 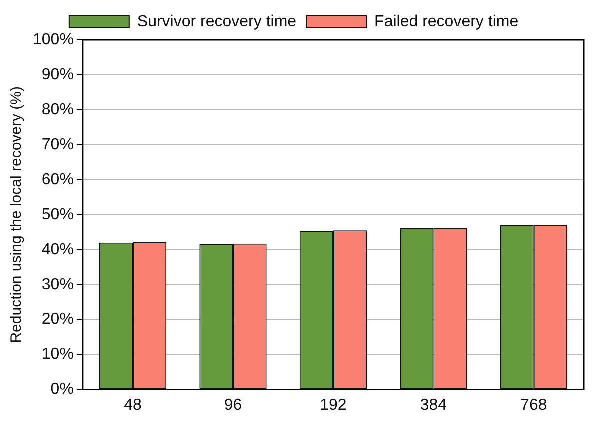 I want to click on y-tick-label: 80%, so click(x=58, y=109).